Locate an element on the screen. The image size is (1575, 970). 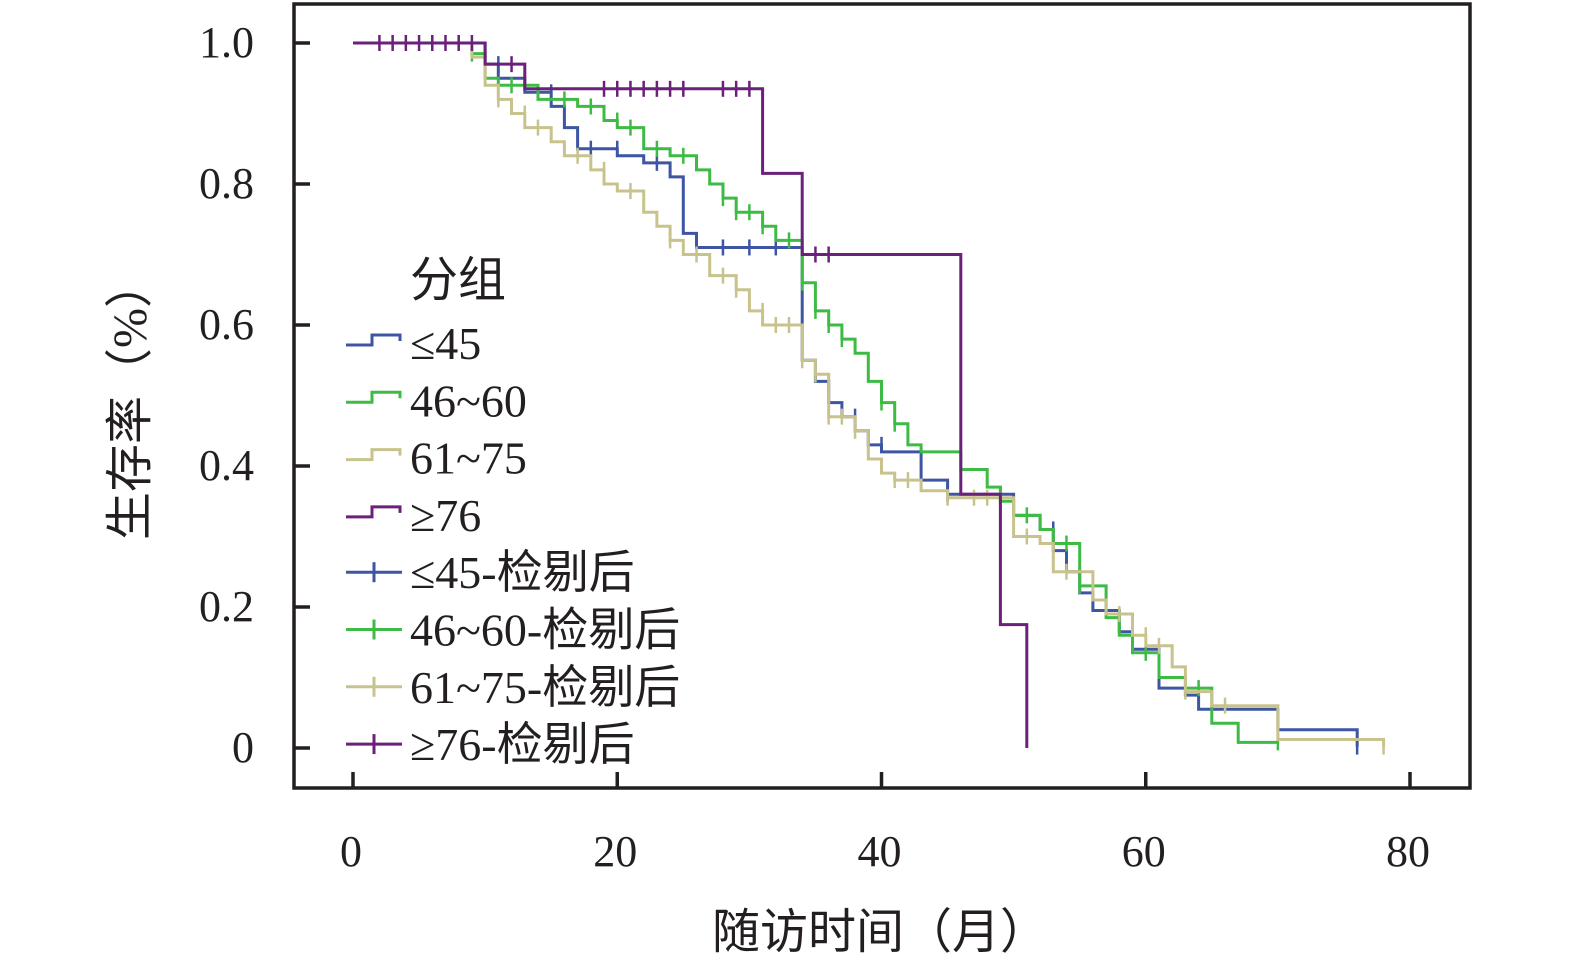
legend-label: ≤45-检剔后 is located at coordinates (522, 572).